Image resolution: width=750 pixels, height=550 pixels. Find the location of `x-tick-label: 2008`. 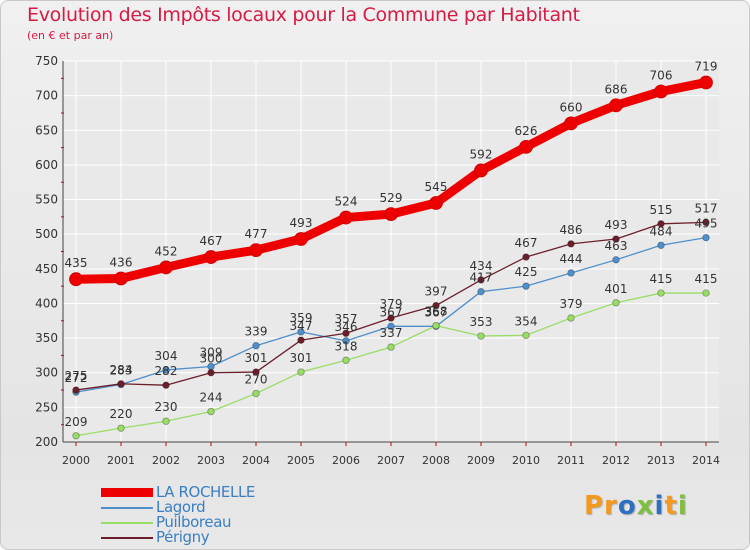

x-tick-label: 2008 is located at coordinates (436, 460).